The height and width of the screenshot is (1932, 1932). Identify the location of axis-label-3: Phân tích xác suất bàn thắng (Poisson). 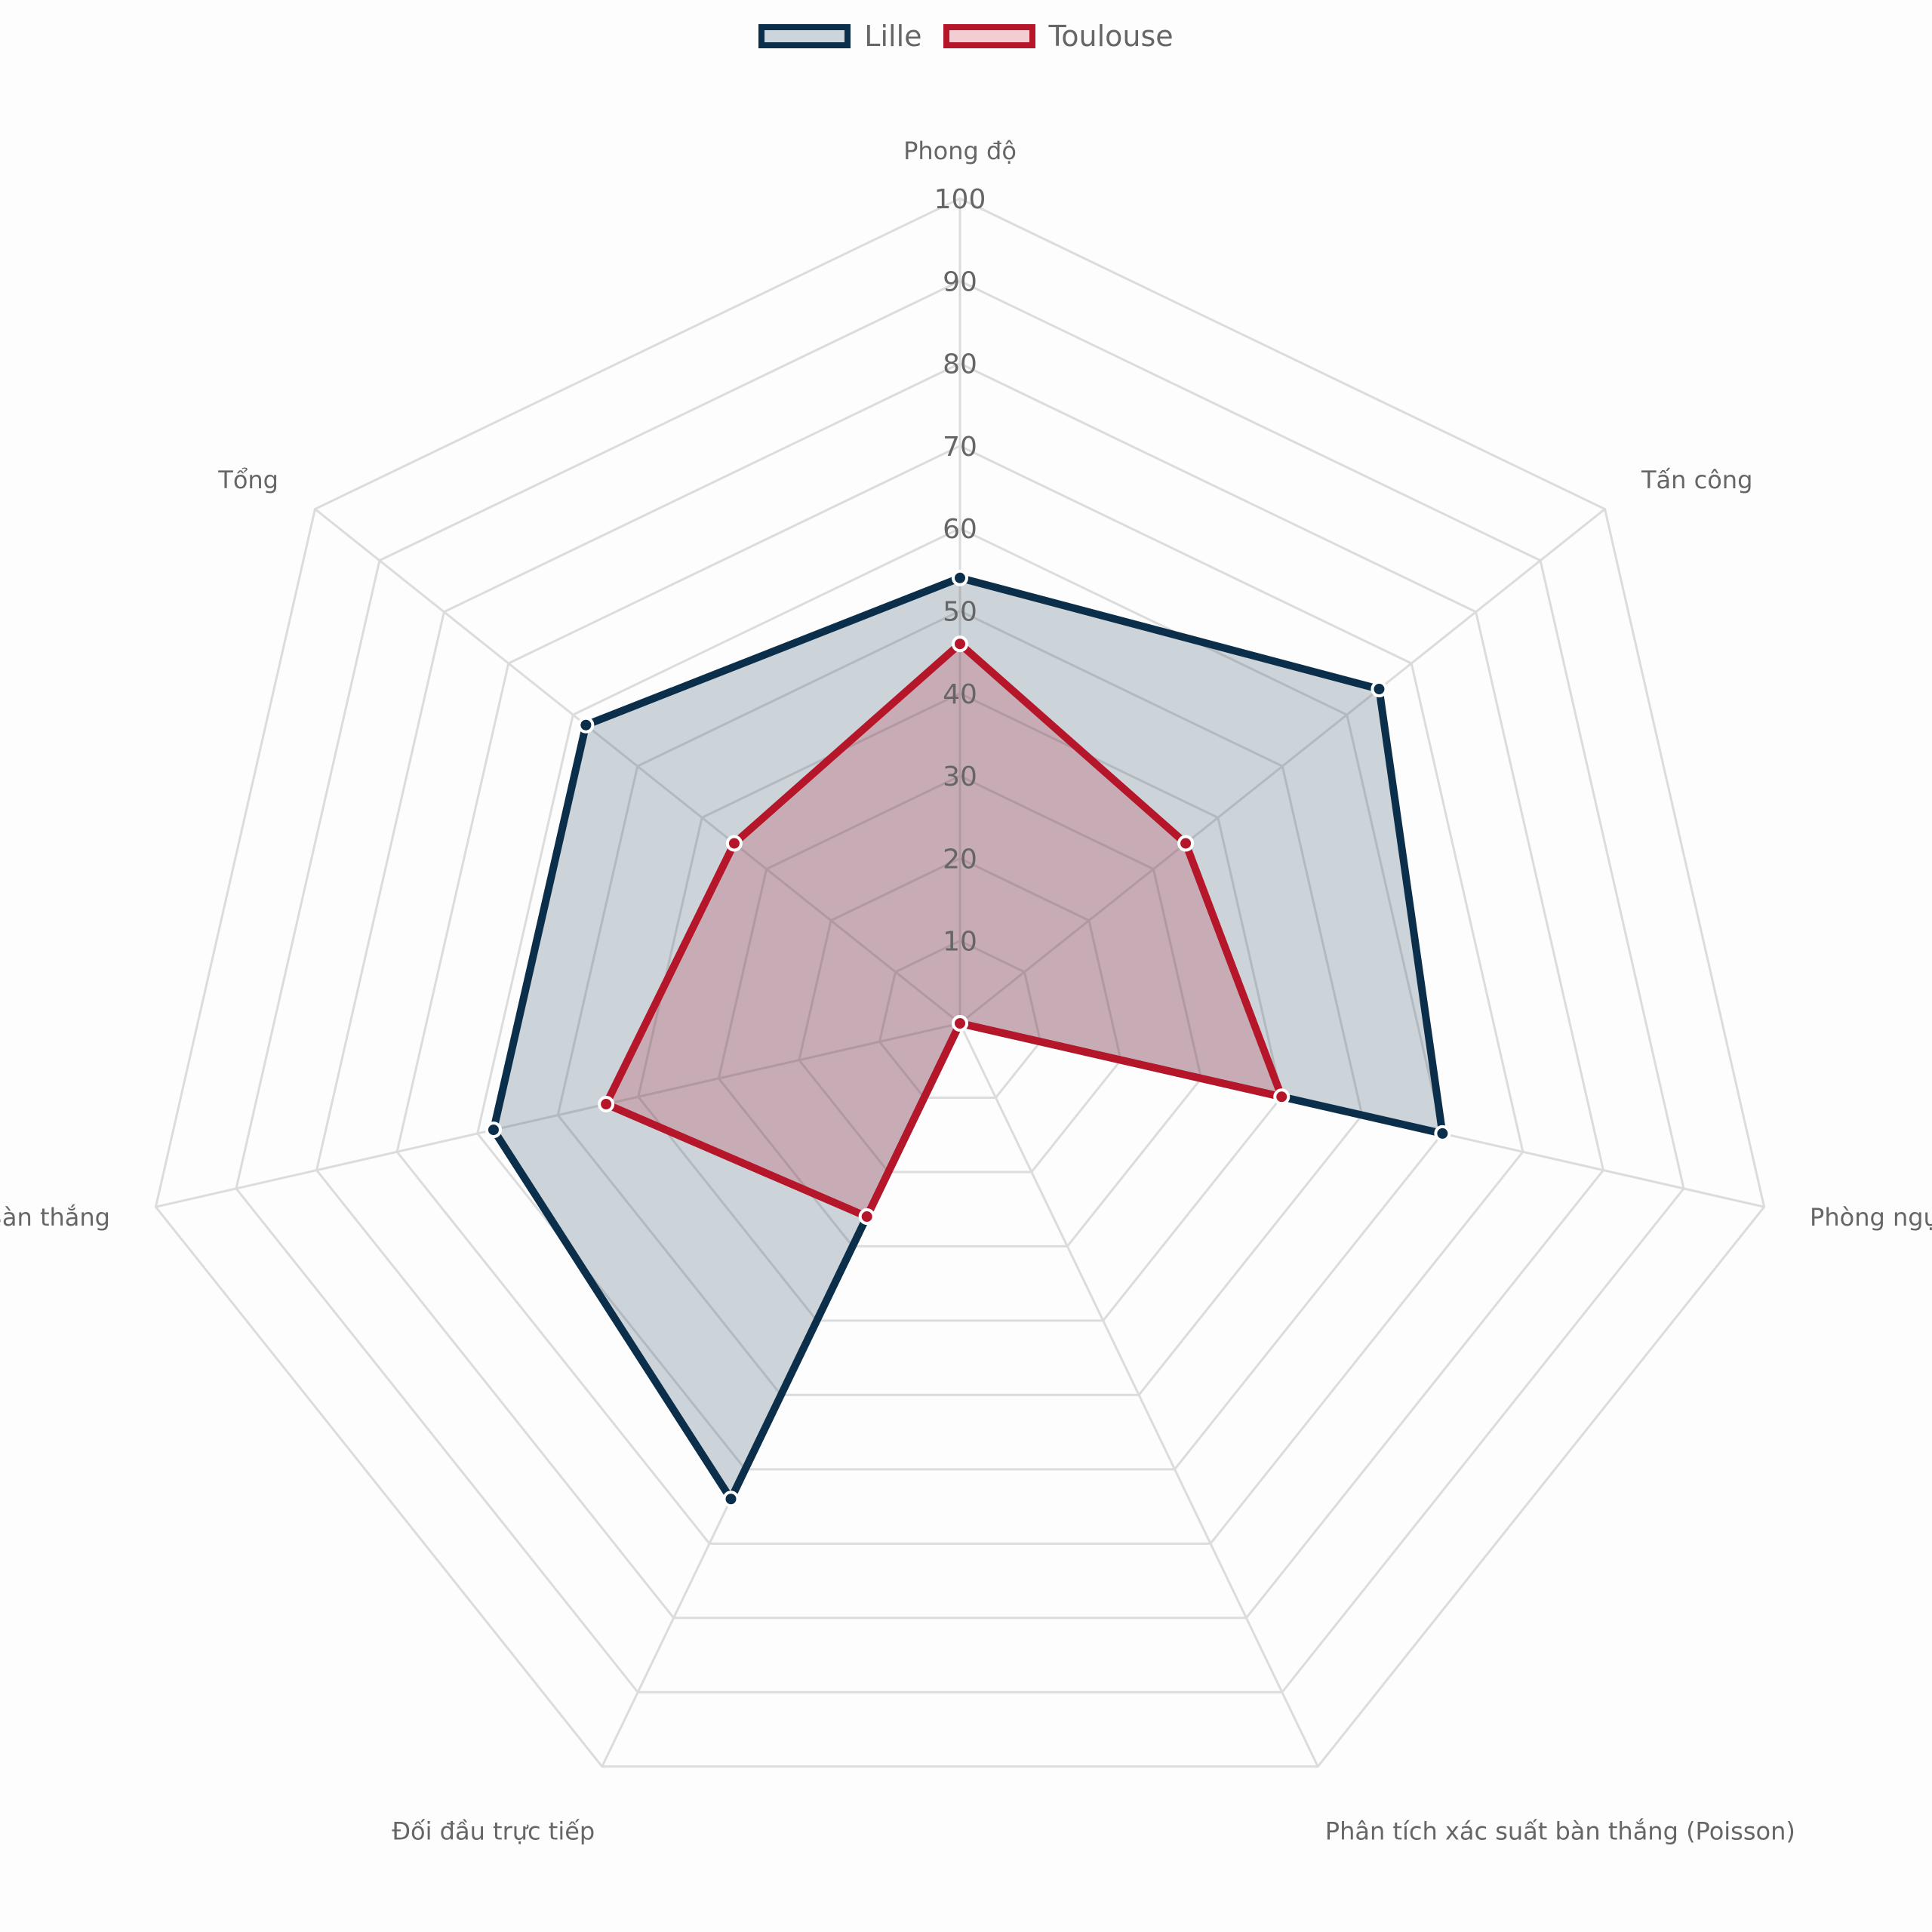
(1560, 1831).